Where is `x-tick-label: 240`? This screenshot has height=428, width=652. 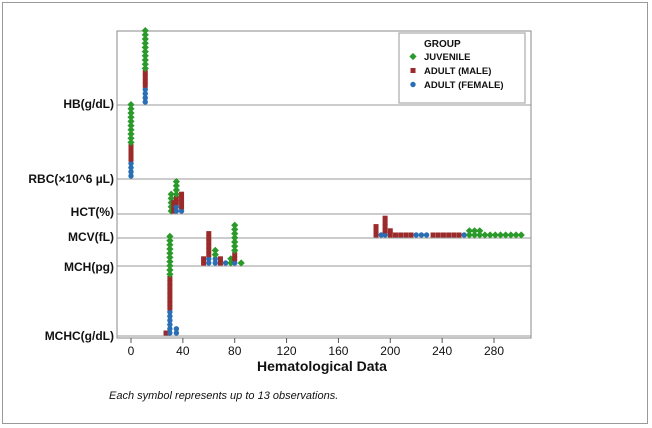 x-tick-label: 240 is located at coordinates (442, 351).